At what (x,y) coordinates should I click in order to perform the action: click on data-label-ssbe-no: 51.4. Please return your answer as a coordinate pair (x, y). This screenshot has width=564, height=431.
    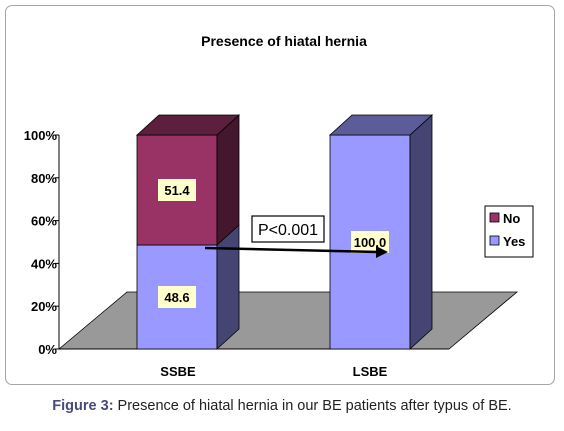
    Looking at the image, I should click on (177, 190).